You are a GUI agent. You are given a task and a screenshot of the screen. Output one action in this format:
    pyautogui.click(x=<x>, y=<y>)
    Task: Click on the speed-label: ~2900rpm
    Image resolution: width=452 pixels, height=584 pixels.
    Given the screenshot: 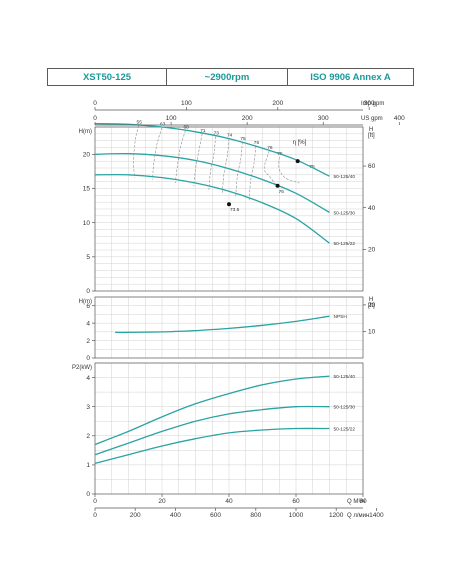 What is the action you would take?
    pyautogui.click(x=226, y=77)
    